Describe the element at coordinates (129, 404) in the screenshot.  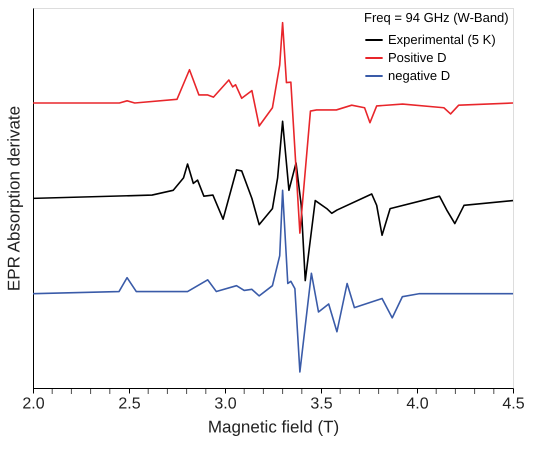
I see `x-tick-label: 2.5` at that location.